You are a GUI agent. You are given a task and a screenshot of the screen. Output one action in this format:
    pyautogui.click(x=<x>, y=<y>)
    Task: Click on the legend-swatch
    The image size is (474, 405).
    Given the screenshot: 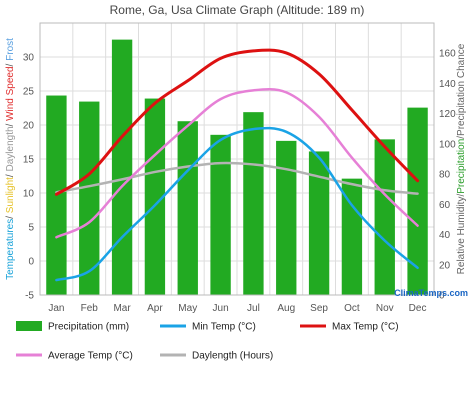 What is the action you would take?
    pyautogui.click(x=29, y=326)
    